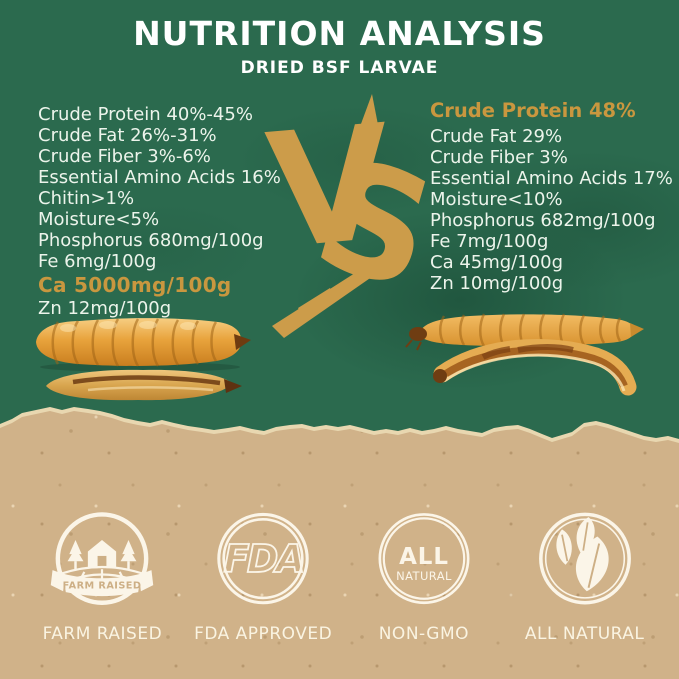 The height and width of the screenshot is (679, 679). I want to click on page-subtitle: DRIED BSF LARVAE, so click(339, 68).